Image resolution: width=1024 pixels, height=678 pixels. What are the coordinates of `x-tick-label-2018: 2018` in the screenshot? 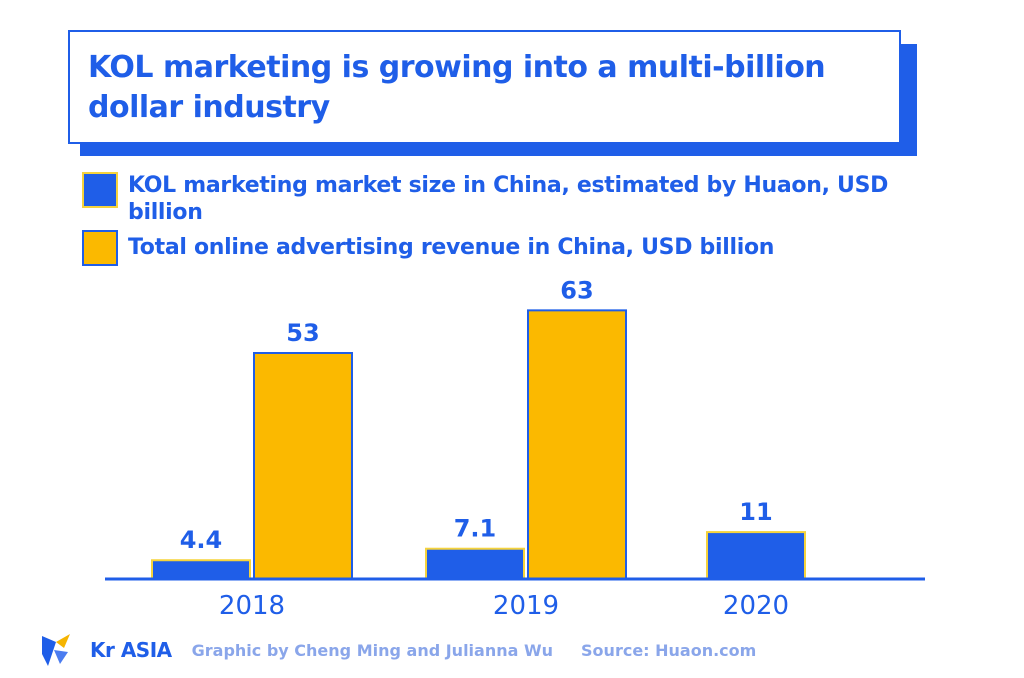 It's located at (252, 606).